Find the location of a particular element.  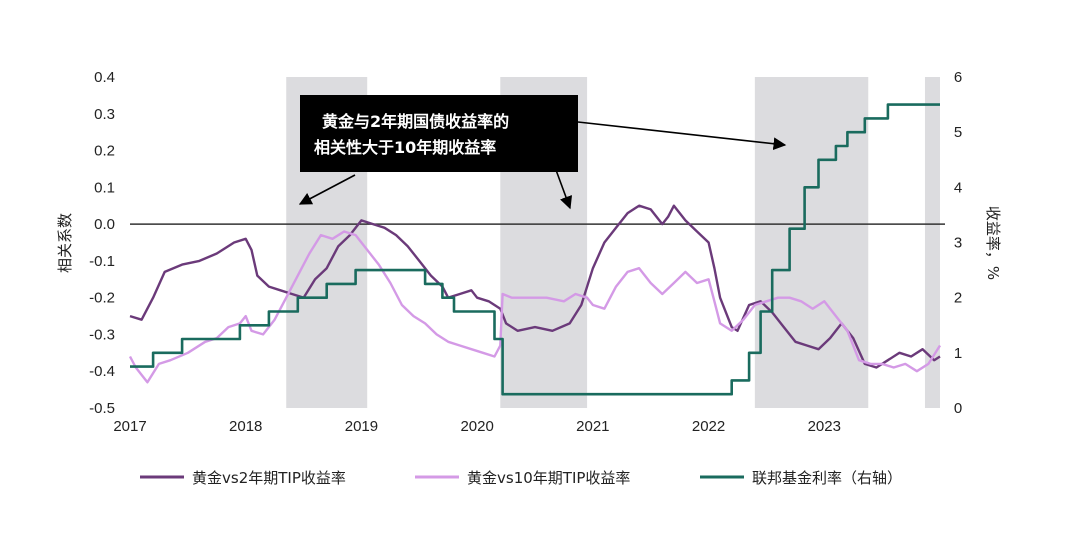

annotation-line-2: 相关性大于10年期收益率 is located at coordinates (405, 147).